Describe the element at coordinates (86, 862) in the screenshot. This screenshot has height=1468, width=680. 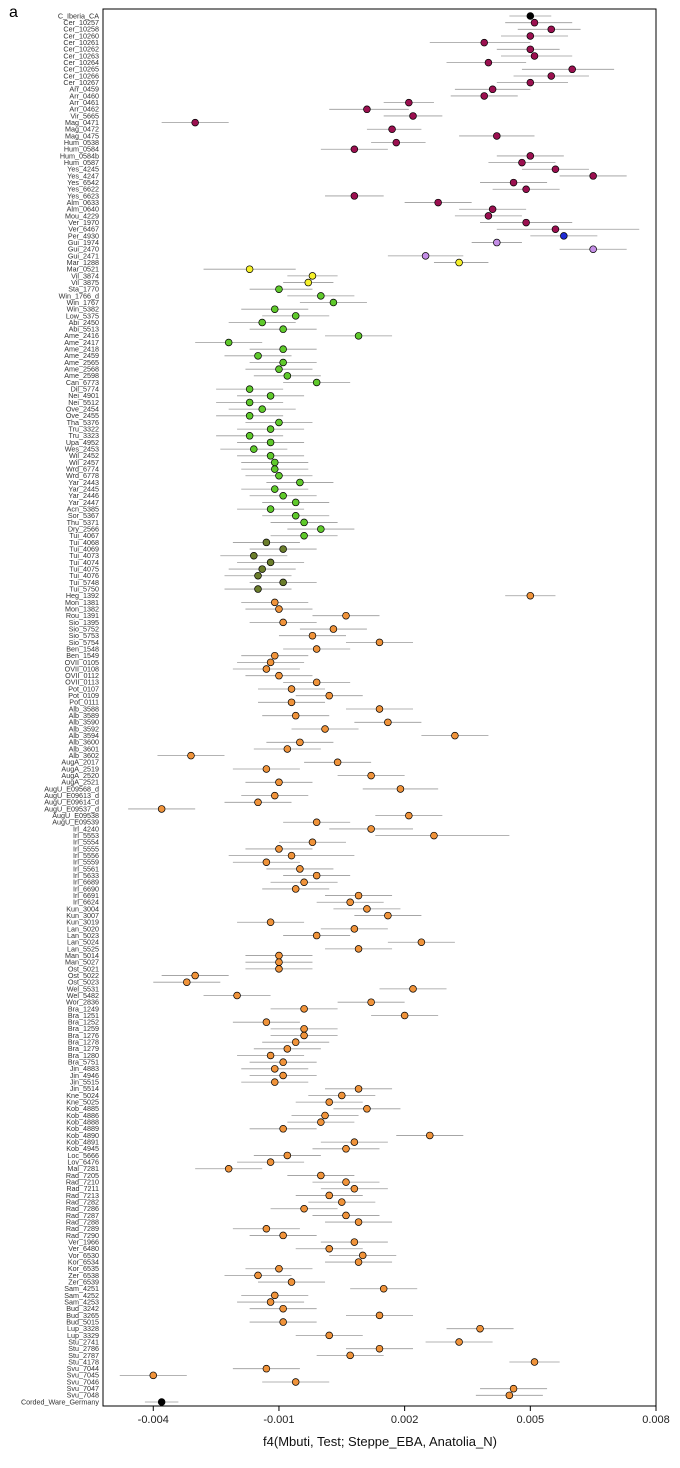
I see `row-label: Irl_5559` at that location.